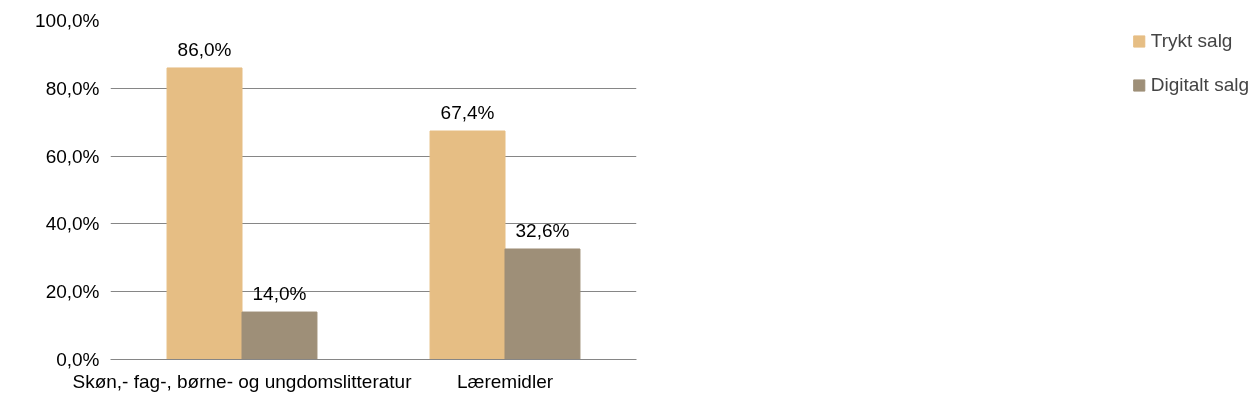 This screenshot has height=404, width=1259. Describe the element at coordinates (204, 49) in the screenshot. I see `data-label: 86,0%` at that location.